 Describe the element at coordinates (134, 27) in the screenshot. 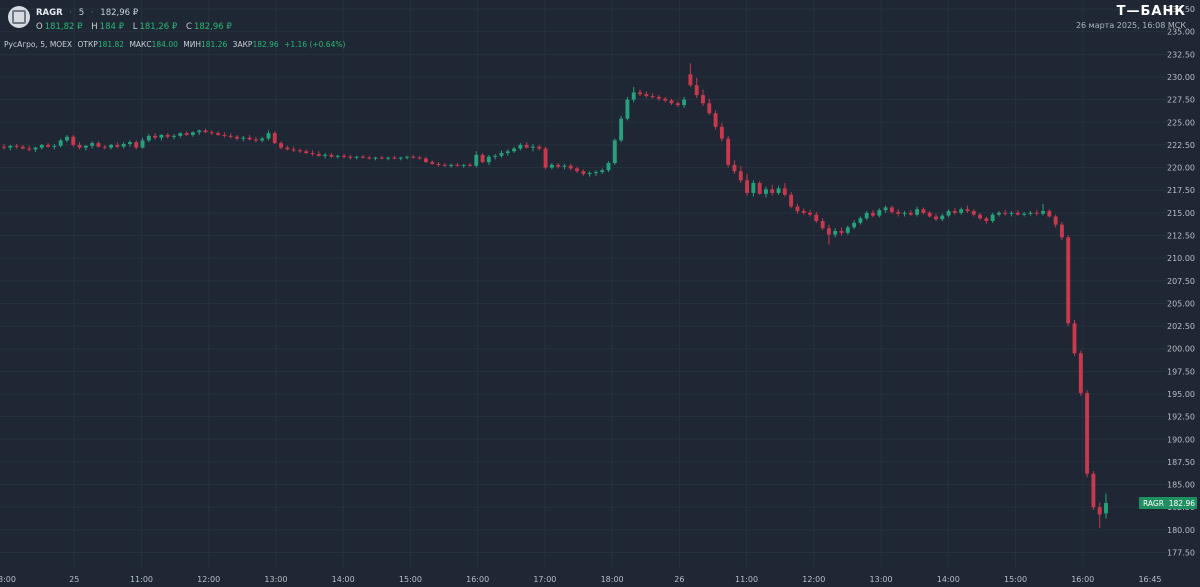

I see `ohlc-row: O 181,82 ₽ H 184 ₽ L 181,26 ₽ C 182,96 ₽` at that location.